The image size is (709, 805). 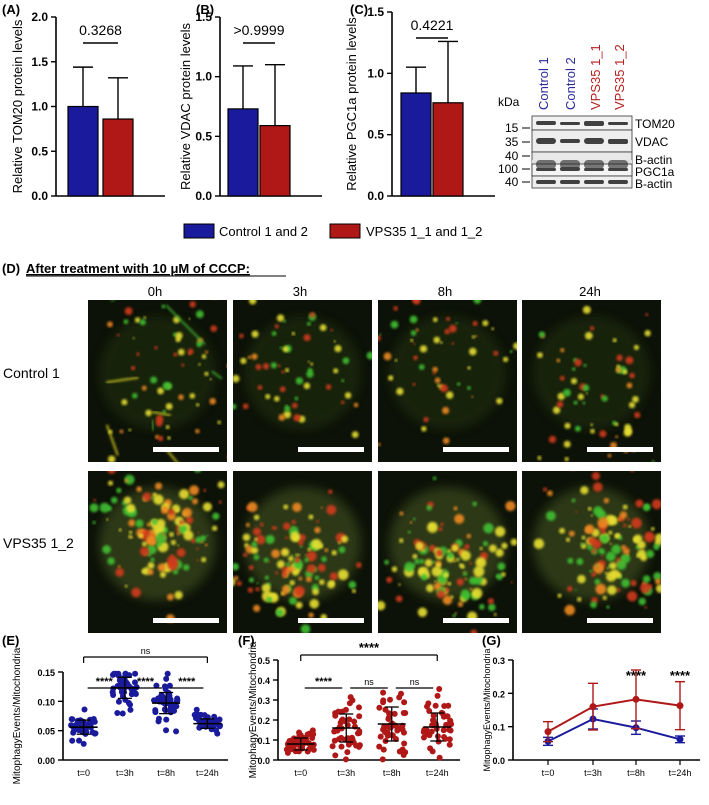 I want to click on blot-band-bactin: B-actin, so click(x=653, y=160).